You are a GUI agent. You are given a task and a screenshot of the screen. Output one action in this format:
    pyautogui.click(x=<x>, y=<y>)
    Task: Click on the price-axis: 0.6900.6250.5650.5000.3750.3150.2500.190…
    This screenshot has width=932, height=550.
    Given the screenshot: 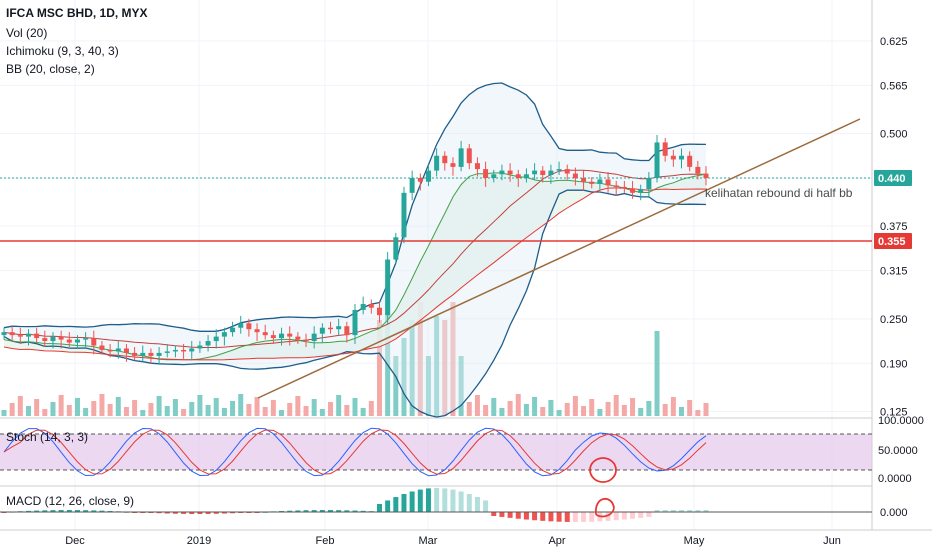 What is the action you would take?
    pyautogui.click(x=894, y=227)
    